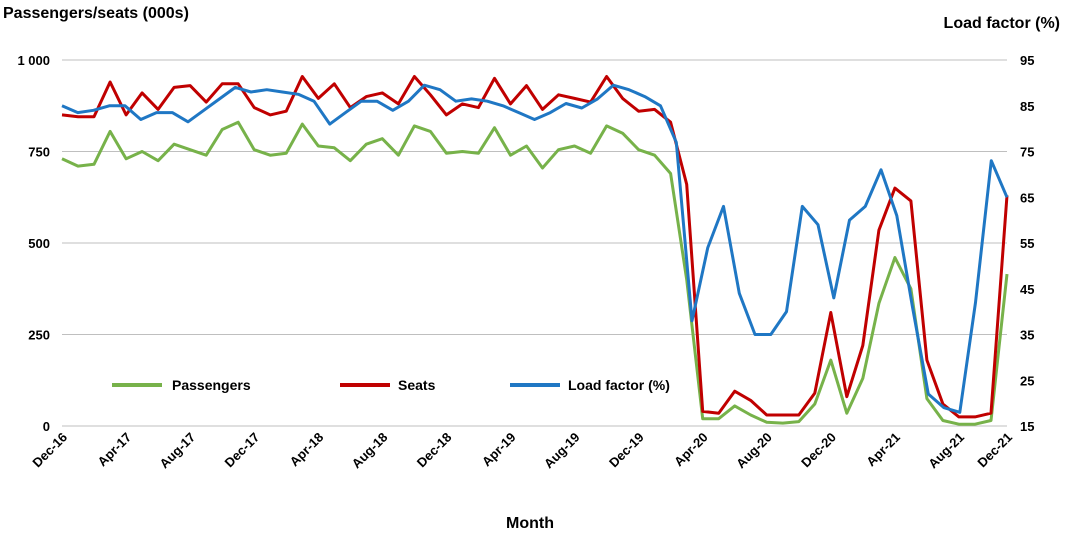  I want to click on right-axis-ticks: 15 25 35 45 55 65 75 85 95, so click(1027, 243).